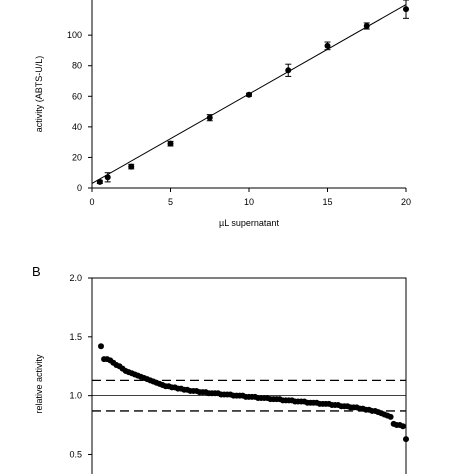  Describe the element at coordinates (170, 202) in the screenshot. I see `panel-a-x-tick-label: 5` at that location.